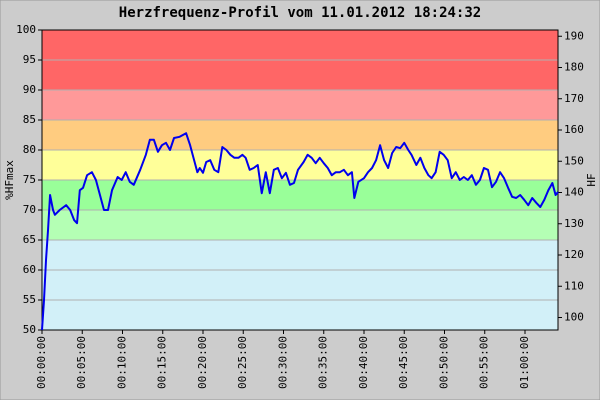  Describe the element at coordinates (484, 362) in the screenshot. I see `x-tick-label: 00:55:00` at that location.